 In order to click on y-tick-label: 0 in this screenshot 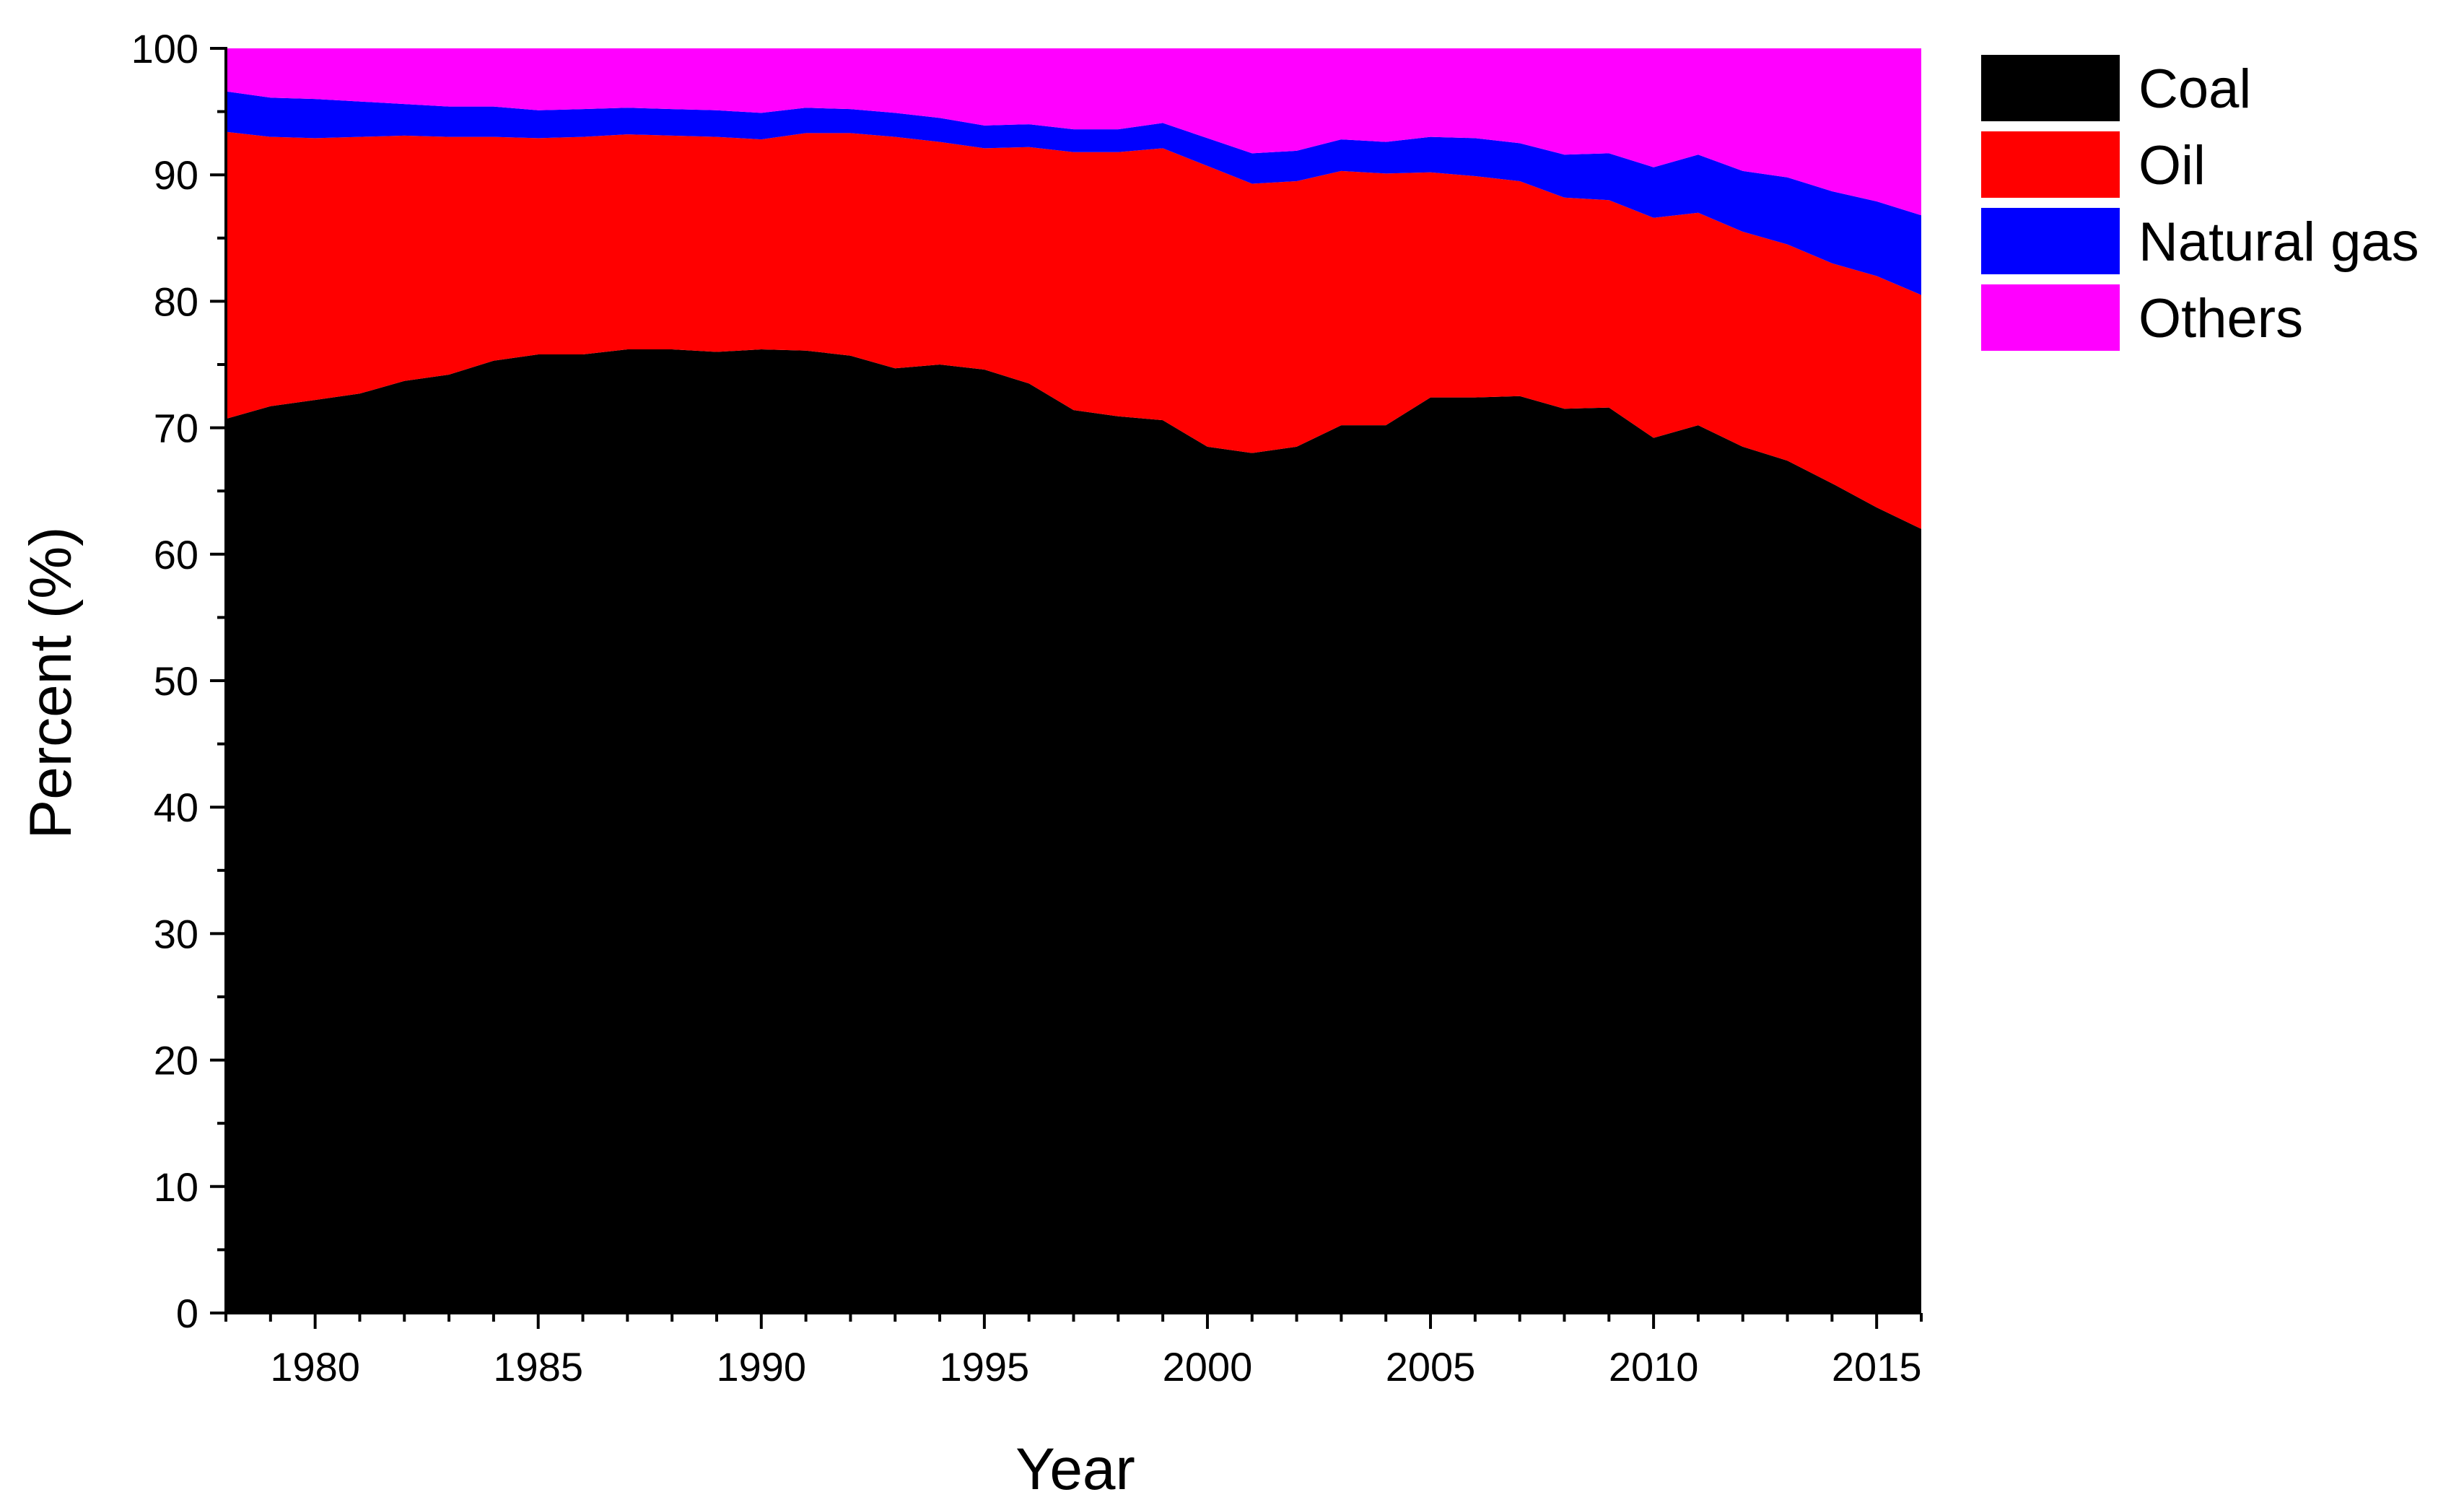, I will do `click(187, 1313)`.